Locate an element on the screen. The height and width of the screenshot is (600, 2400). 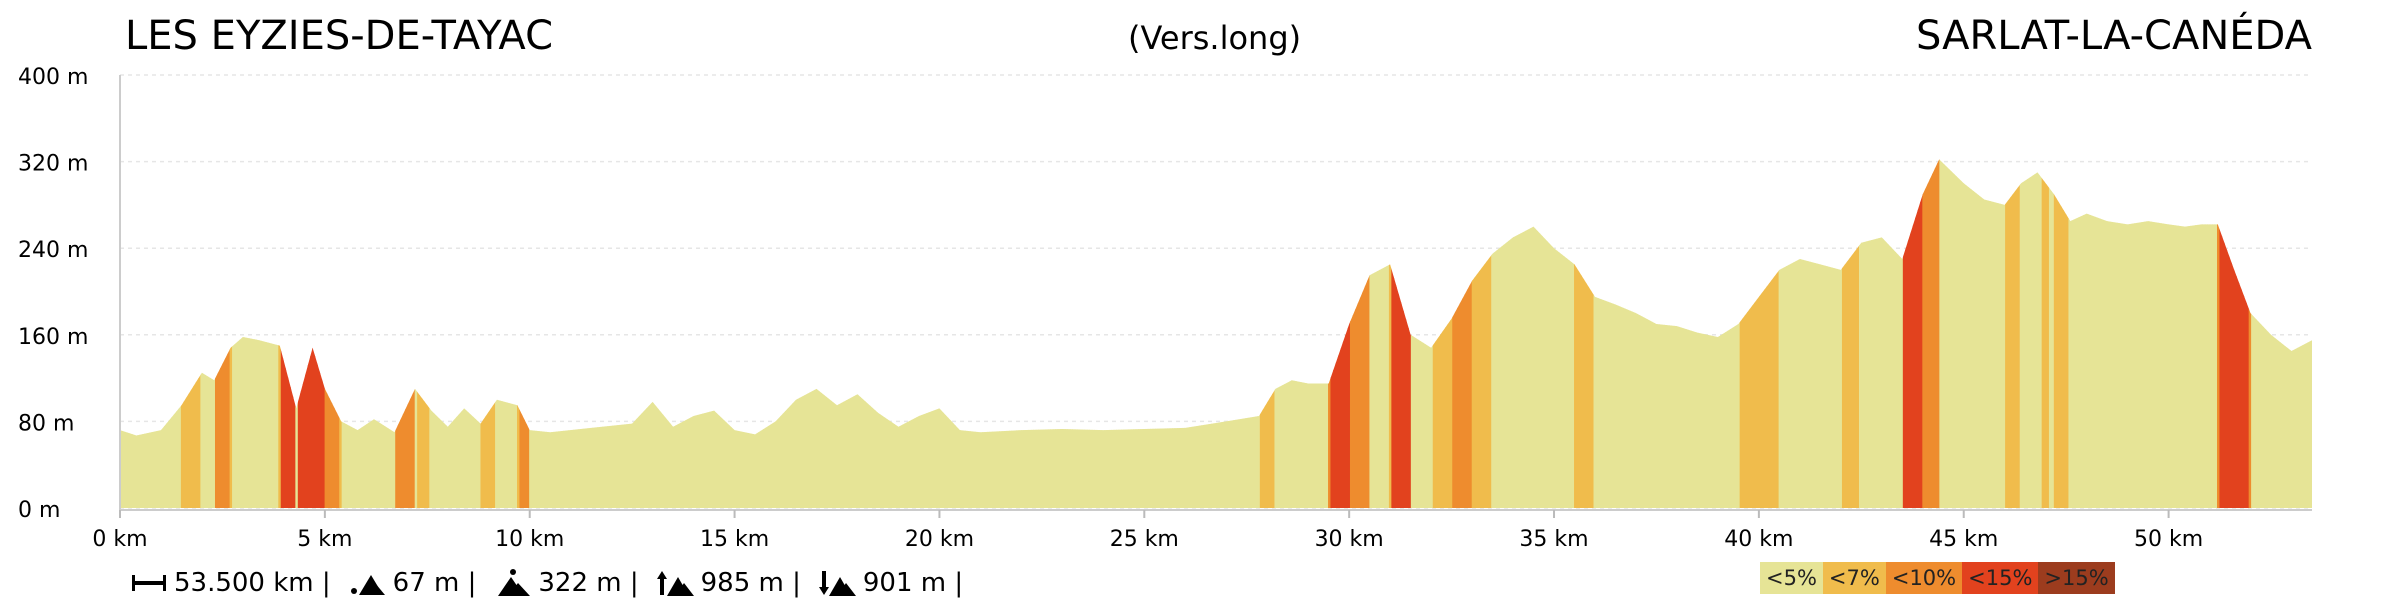
x-tick-label: 40 km is located at coordinates (1758, 539).